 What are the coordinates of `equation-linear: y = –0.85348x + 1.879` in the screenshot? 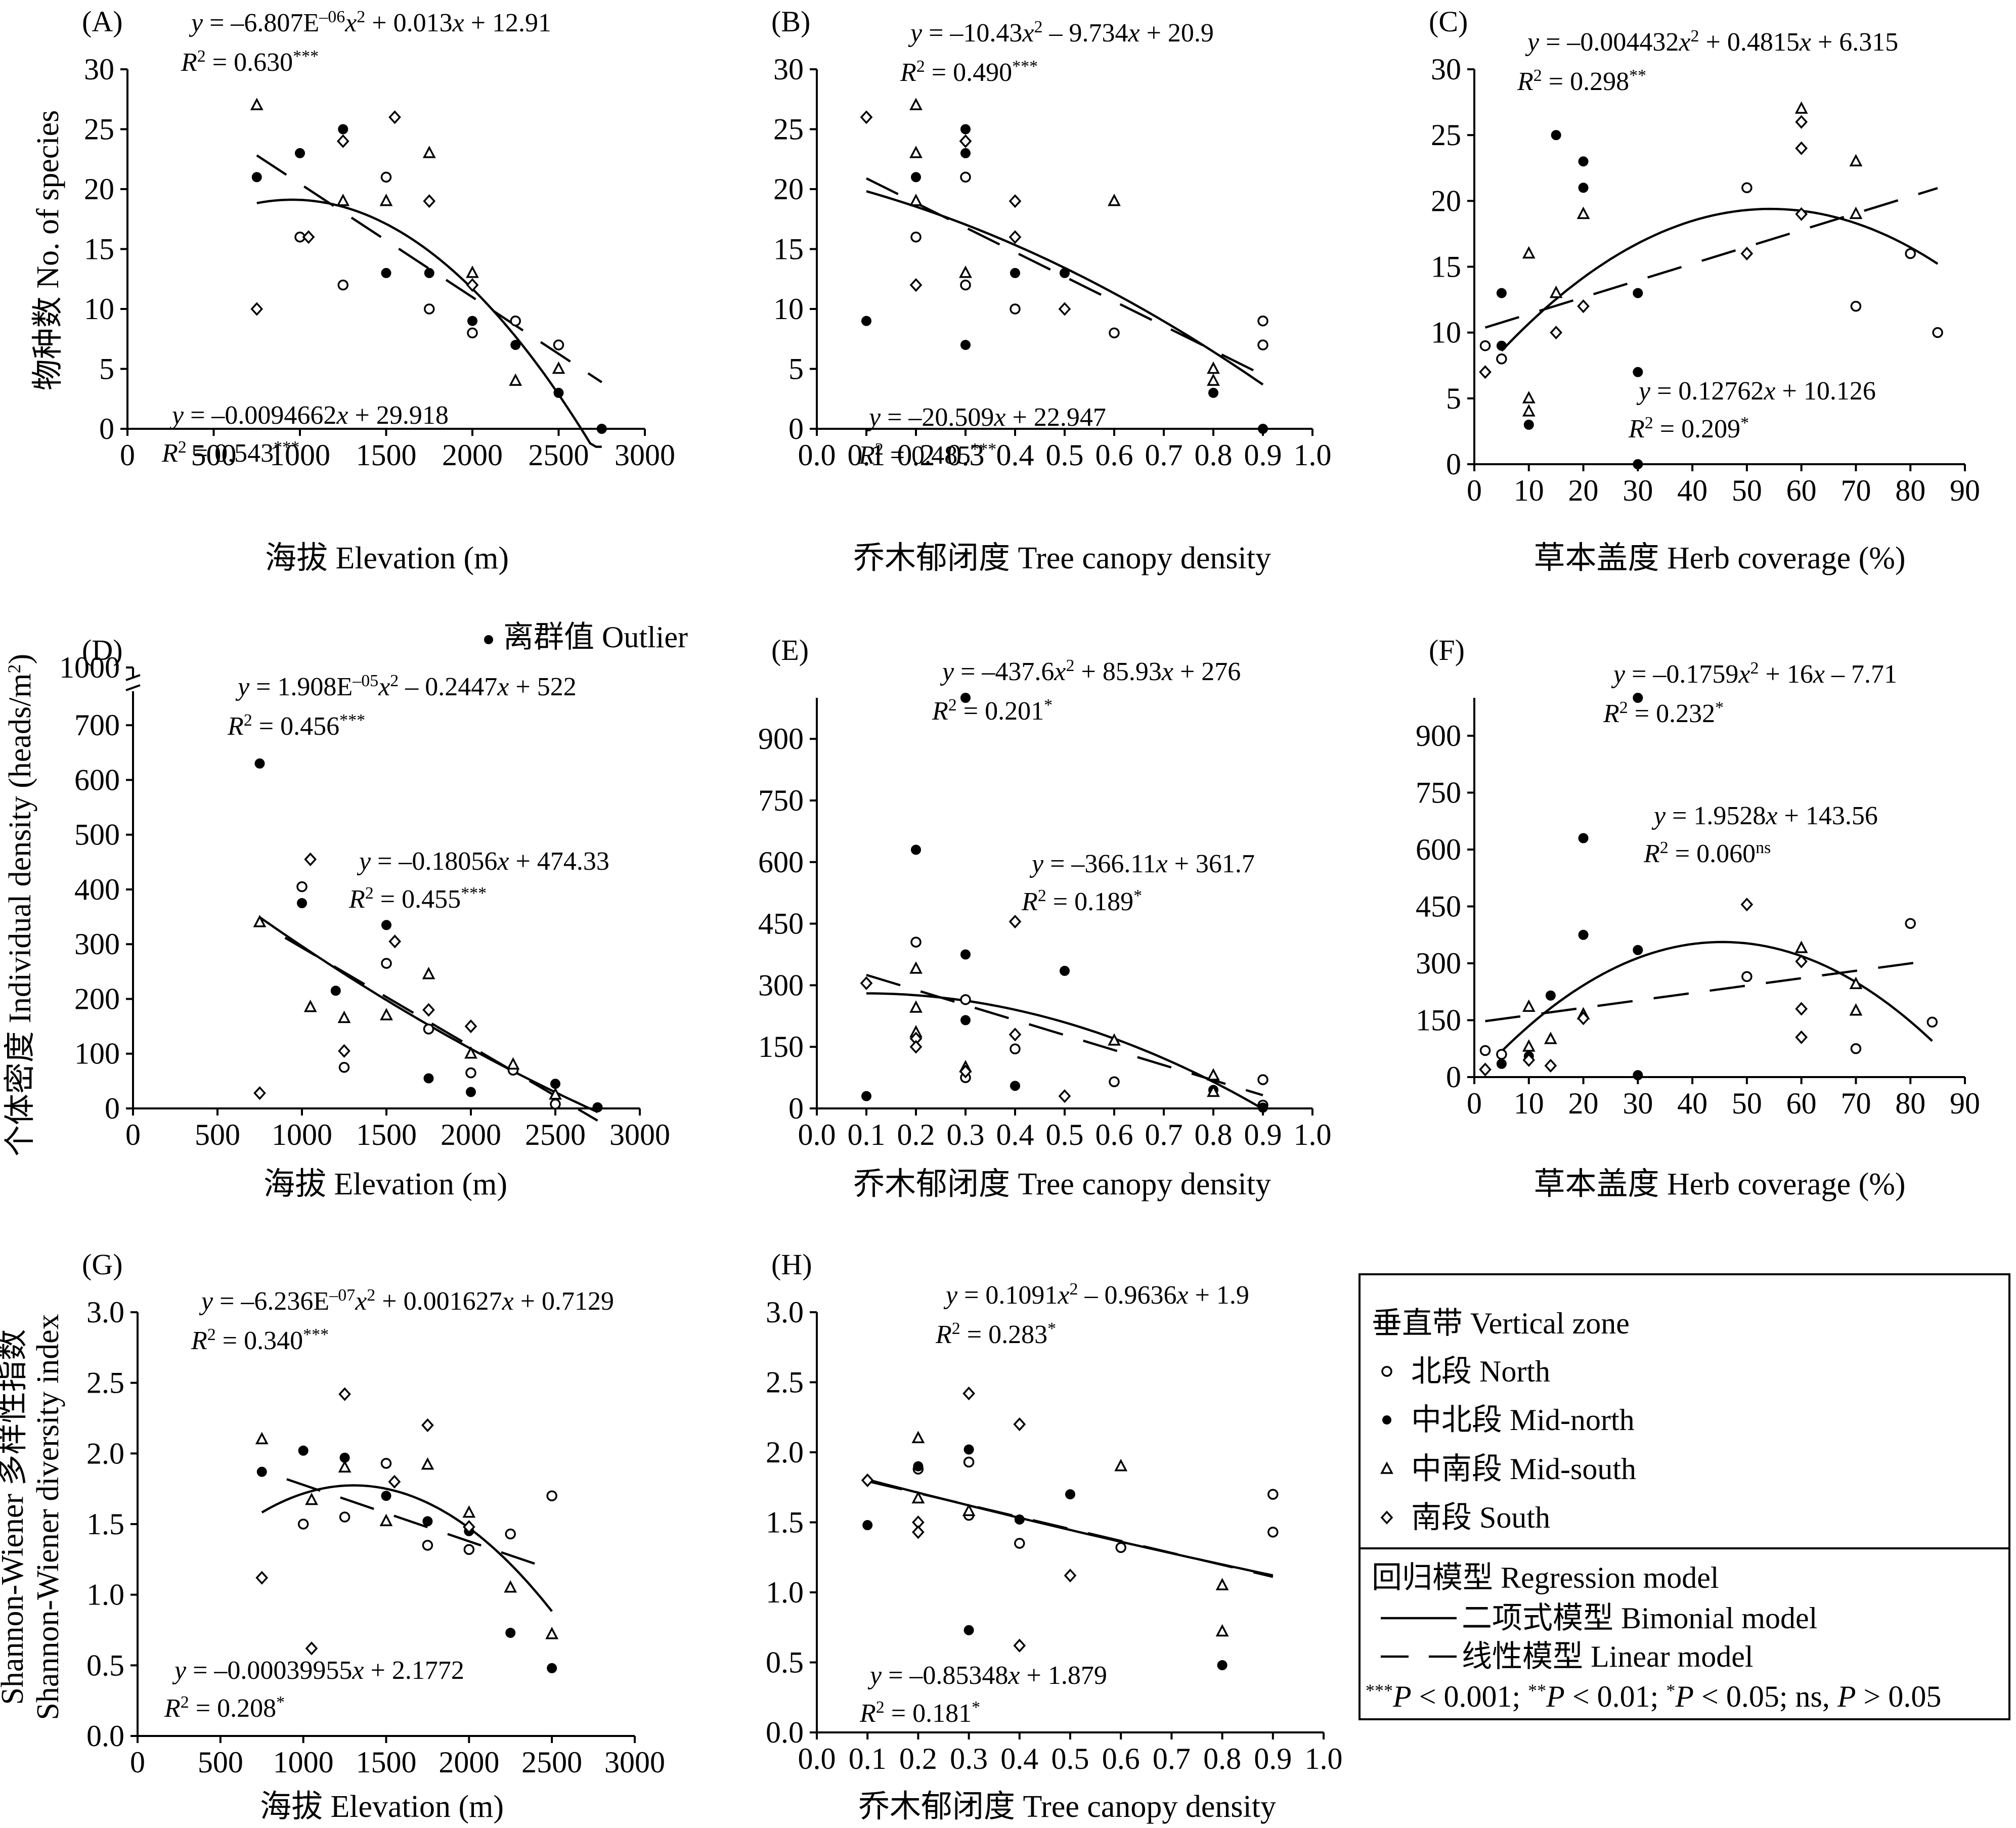 It's located at (987, 1675).